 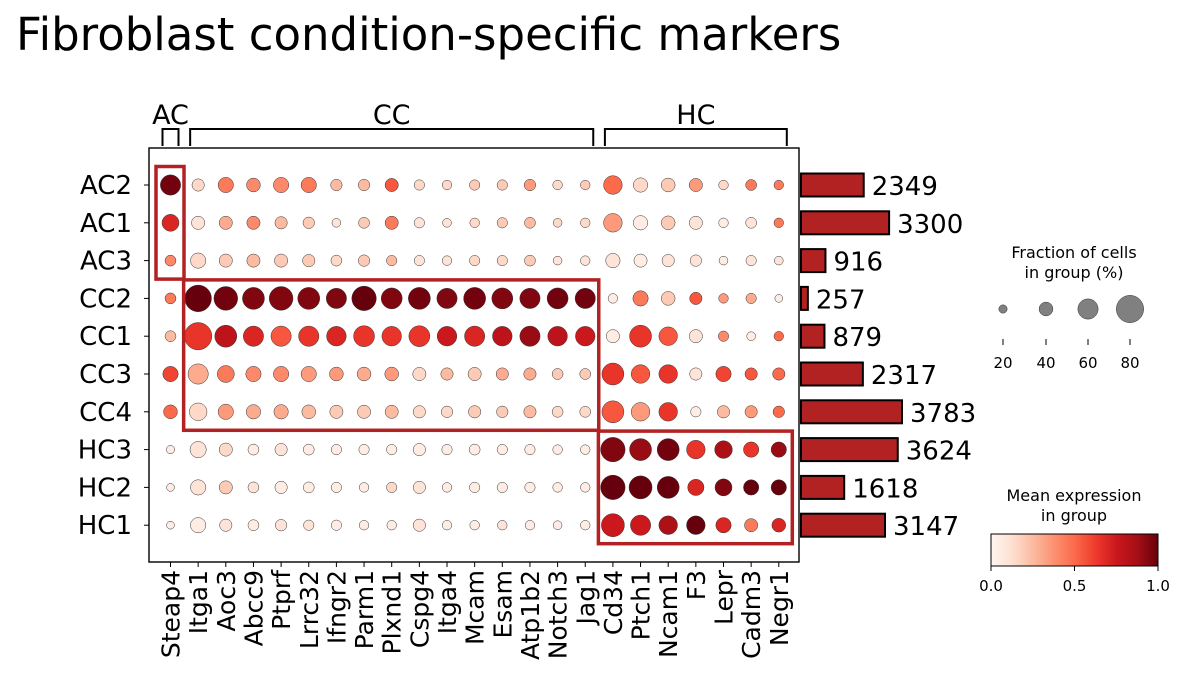 What do you see at coordinates (391, 525) in the screenshot?
I see `dot-HC1-Plxnd1` at bounding box center [391, 525].